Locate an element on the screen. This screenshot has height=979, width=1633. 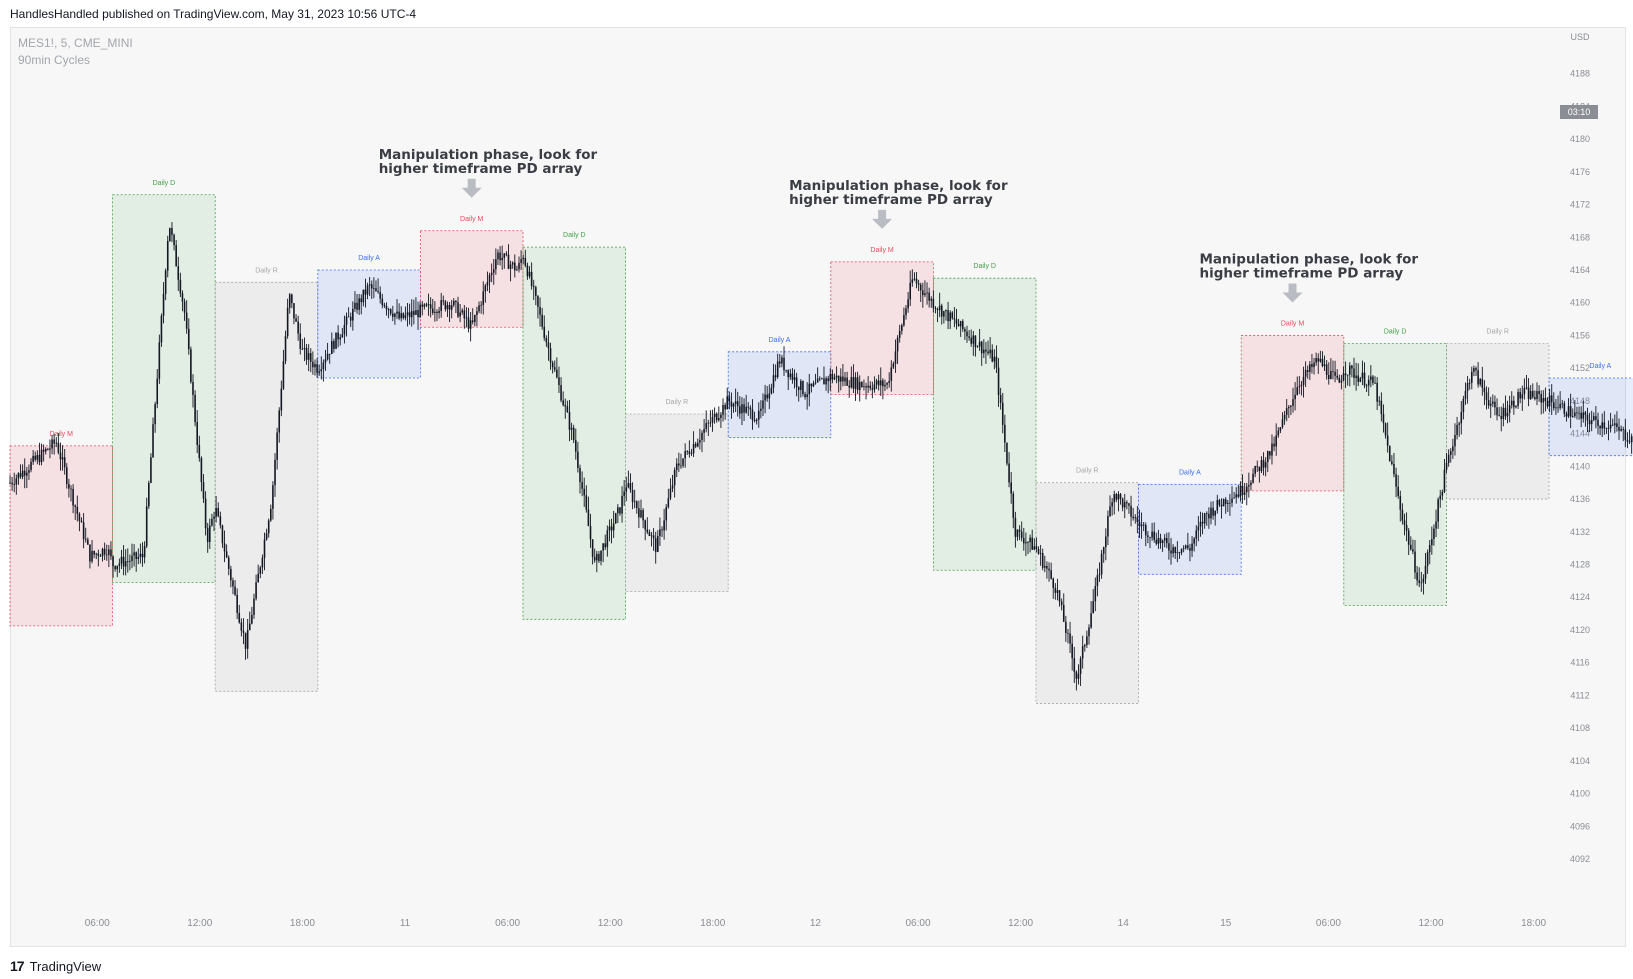
y-tick-label: 4136 is located at coordinates (1580, 499).